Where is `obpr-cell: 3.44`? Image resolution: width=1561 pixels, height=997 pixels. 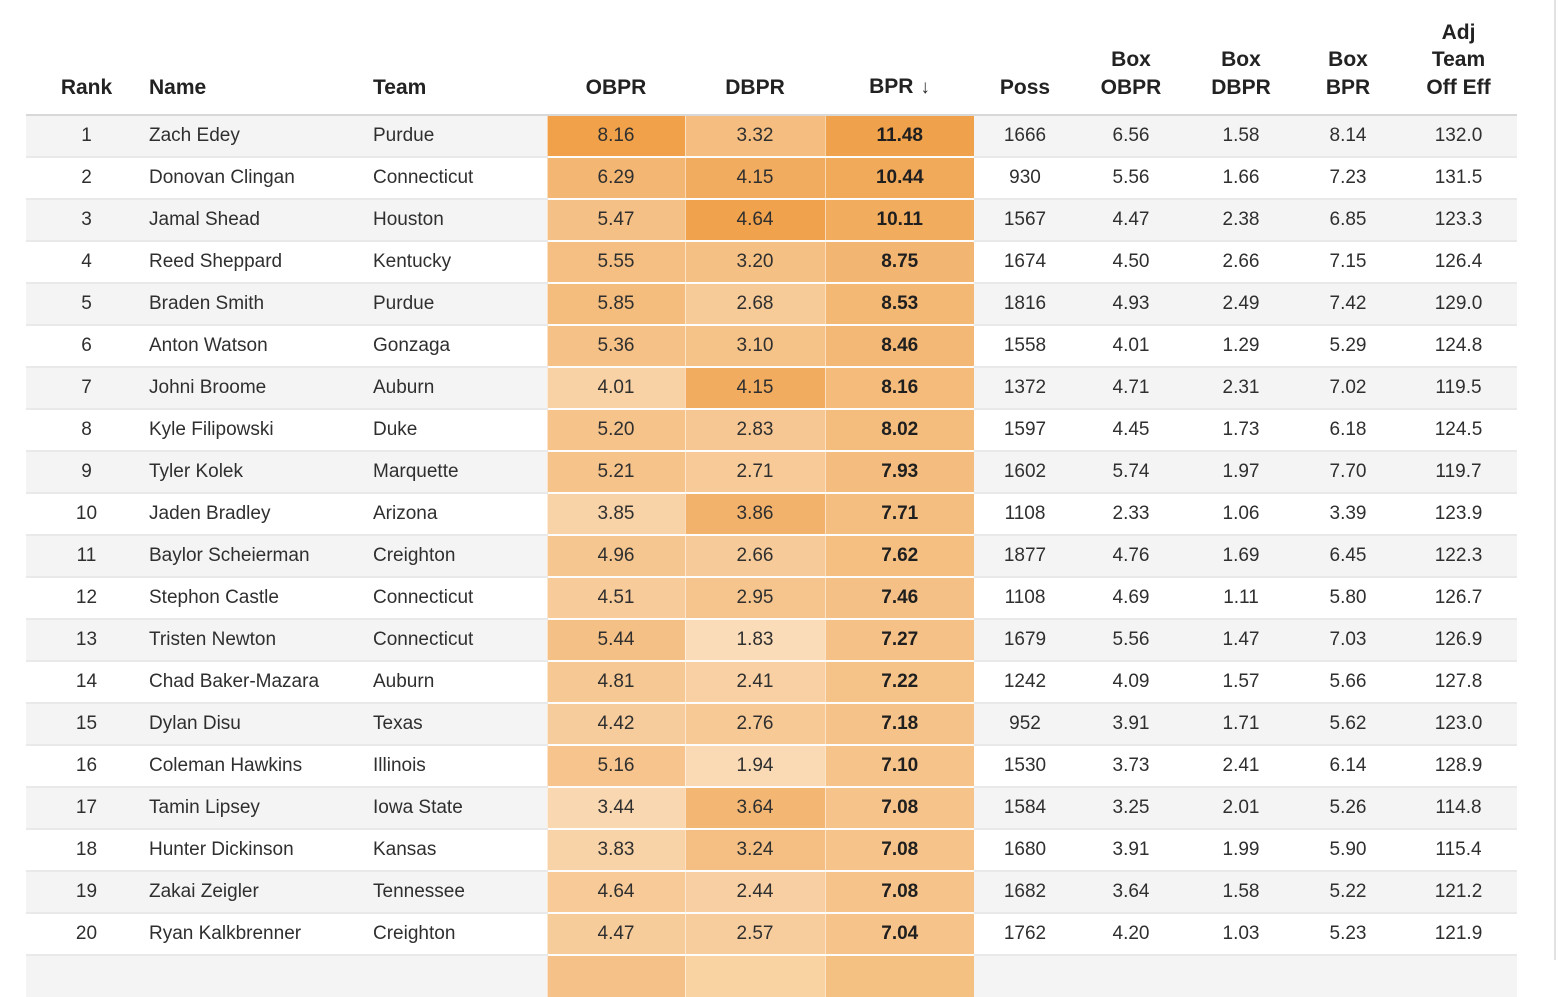 obpr-cell: 3.44 is located at coordinates (615, 807).